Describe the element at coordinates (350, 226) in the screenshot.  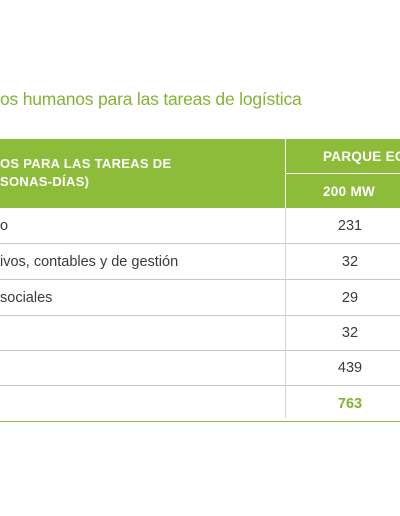
I see `row-value: 231` at that location.